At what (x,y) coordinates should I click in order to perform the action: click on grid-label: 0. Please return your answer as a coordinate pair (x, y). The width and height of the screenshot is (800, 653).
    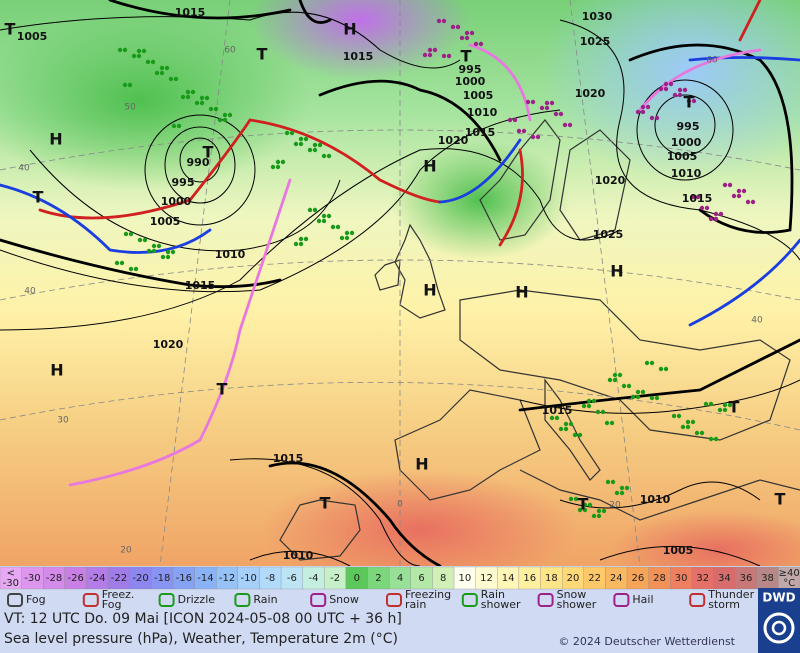
    Looking at the image, I should click on (400, 505).